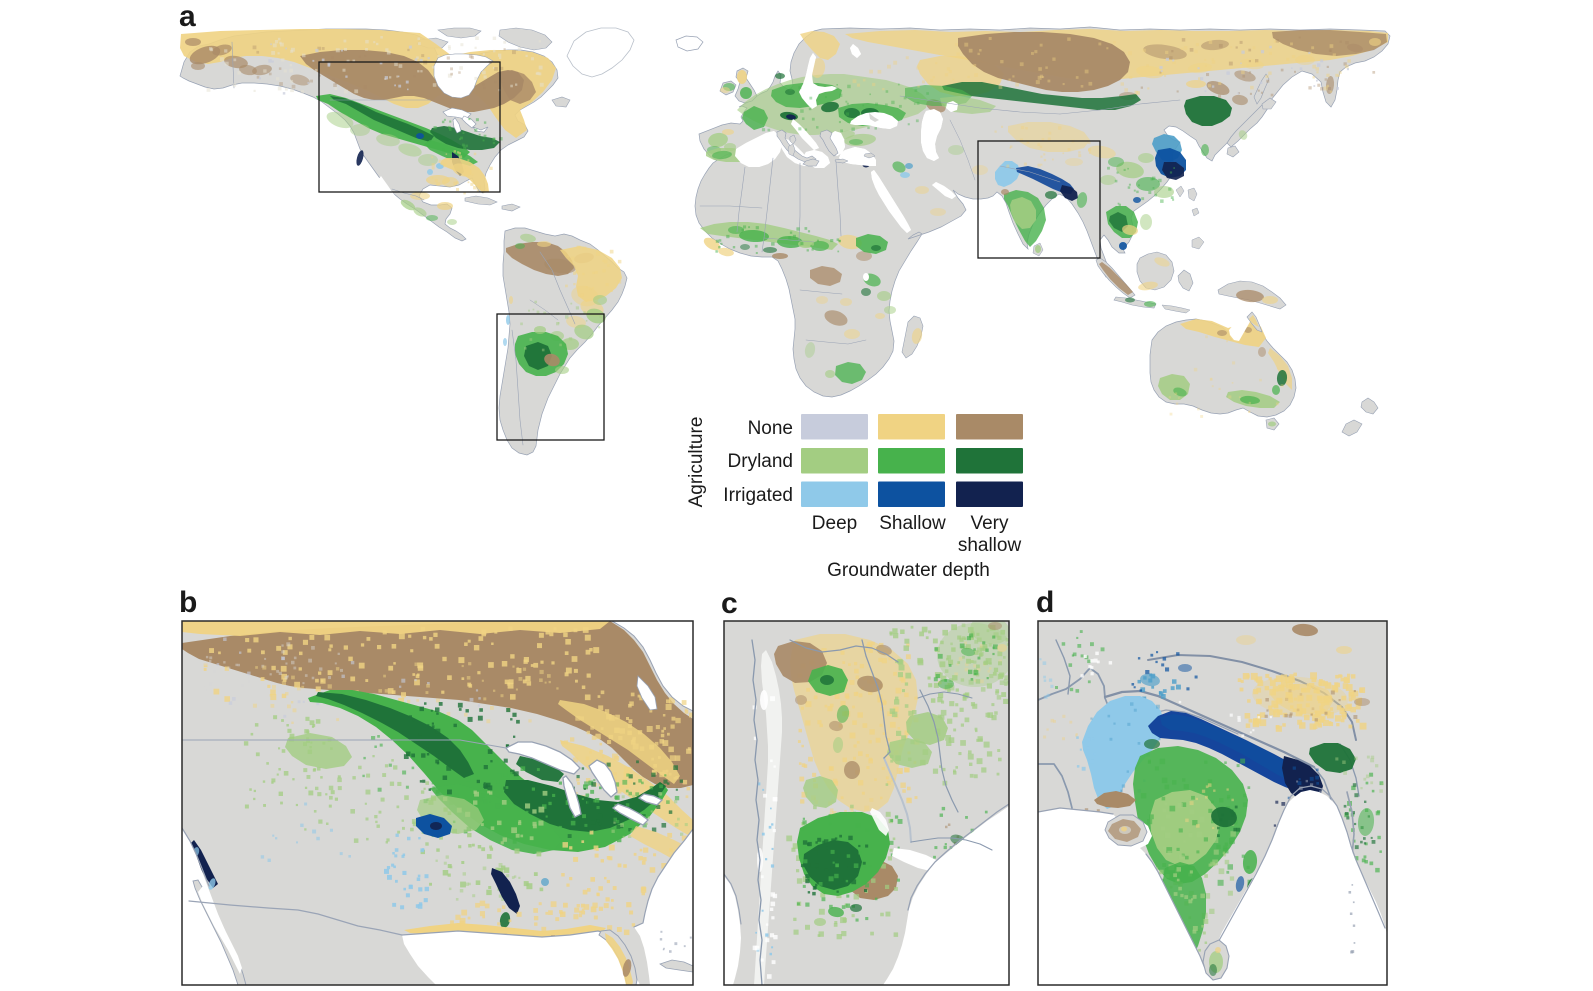  Describe the element at coordinates (1045, 602) in the screenshot. I see `svg-text: d` at that location.